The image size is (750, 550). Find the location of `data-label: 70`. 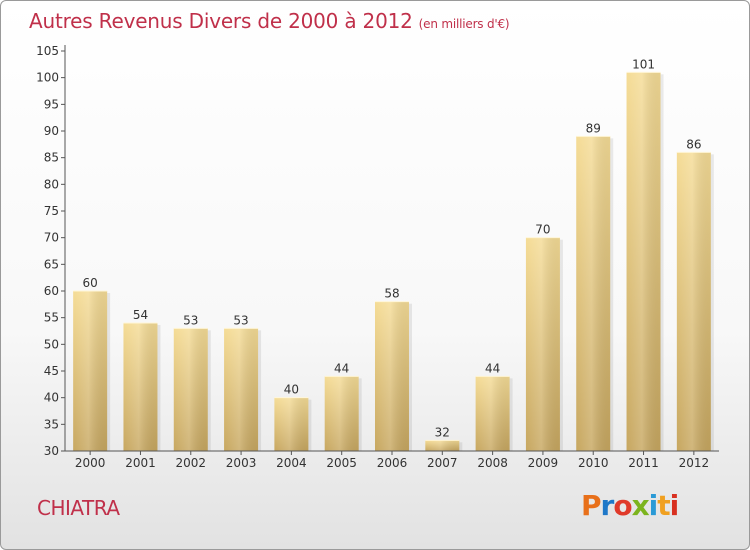

data-label: 70 is located at coordinates (542, 230).